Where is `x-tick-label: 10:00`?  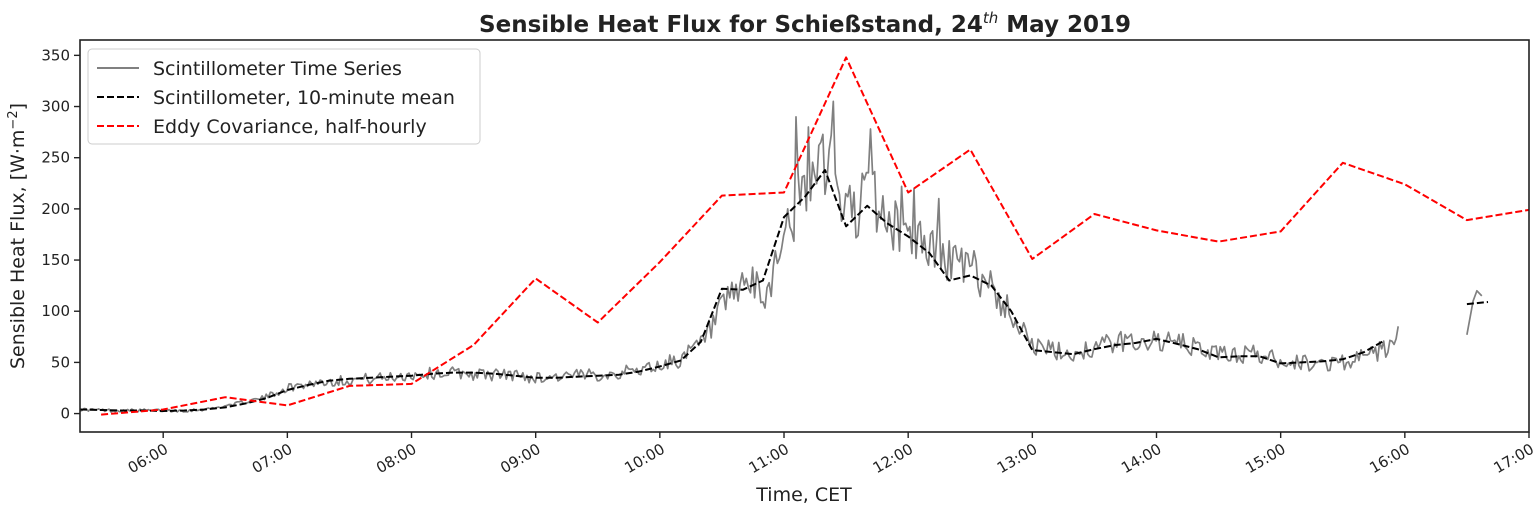 x-tick-label: 10:00 is located at coordinates (644, 458).